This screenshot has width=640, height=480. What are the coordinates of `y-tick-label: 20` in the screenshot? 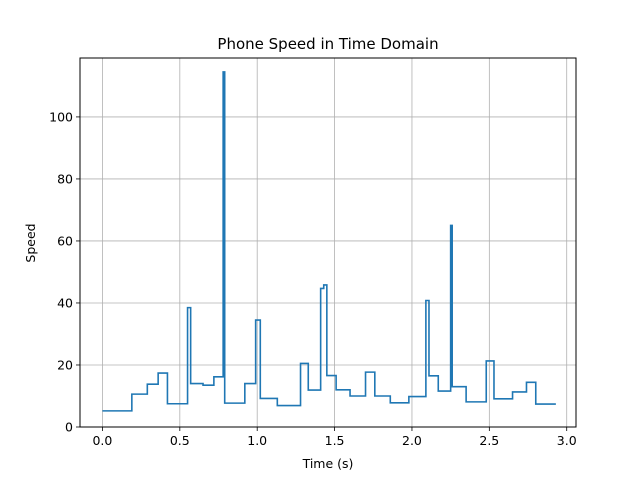 It's located at (65, 364).